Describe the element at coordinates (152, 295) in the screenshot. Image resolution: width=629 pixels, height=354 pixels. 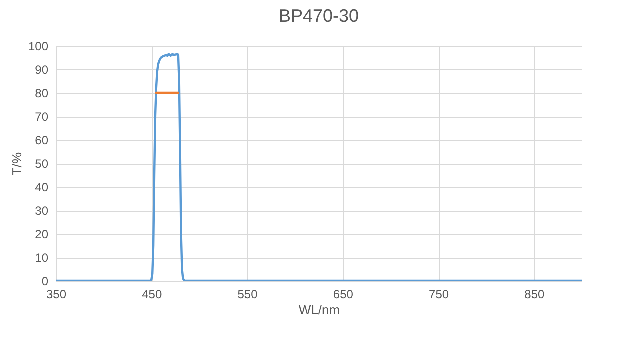
I see `x-tick-label: 450` at that location.